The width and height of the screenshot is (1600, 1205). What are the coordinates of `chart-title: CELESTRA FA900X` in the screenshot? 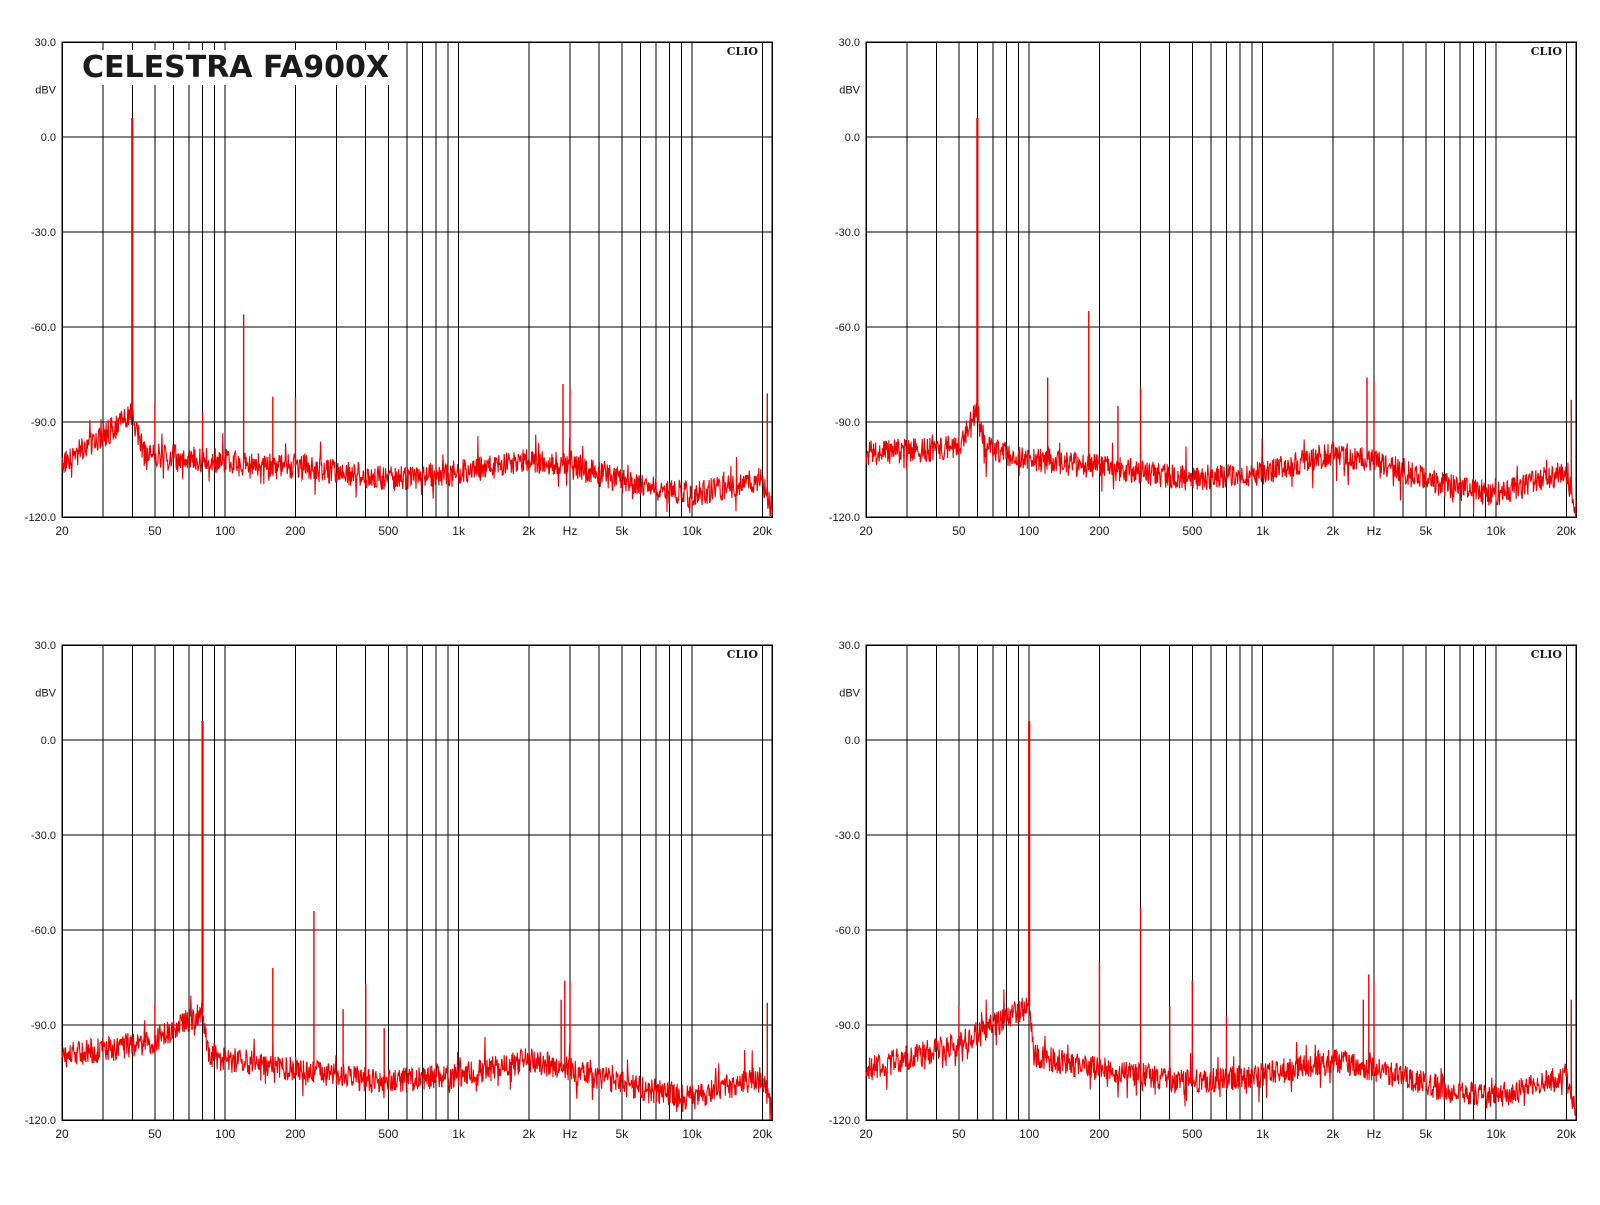 It's located at (235, 67).